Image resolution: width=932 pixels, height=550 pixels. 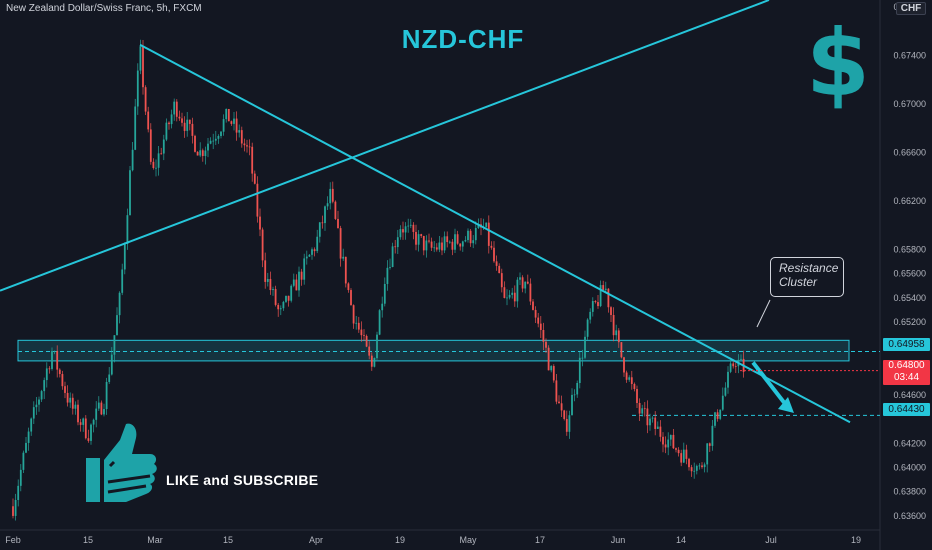 What do you see at coordinates (807, 277) in the screenshot?
I see `resistance-callout: Resistance Cluster` at bounding box center [807, 277].